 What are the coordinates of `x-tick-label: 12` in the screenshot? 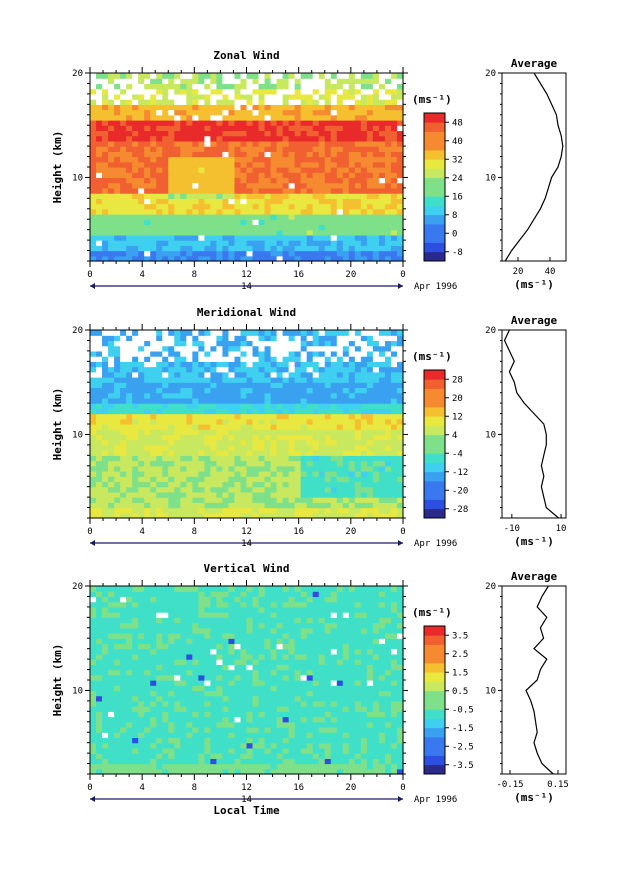 It's located at (246, 275).